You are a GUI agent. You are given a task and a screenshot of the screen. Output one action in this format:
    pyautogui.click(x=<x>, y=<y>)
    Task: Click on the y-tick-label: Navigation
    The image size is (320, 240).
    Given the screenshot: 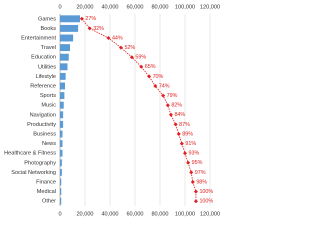 What is the action you would take?
    pyautogui.click(x=43, y=115)
    